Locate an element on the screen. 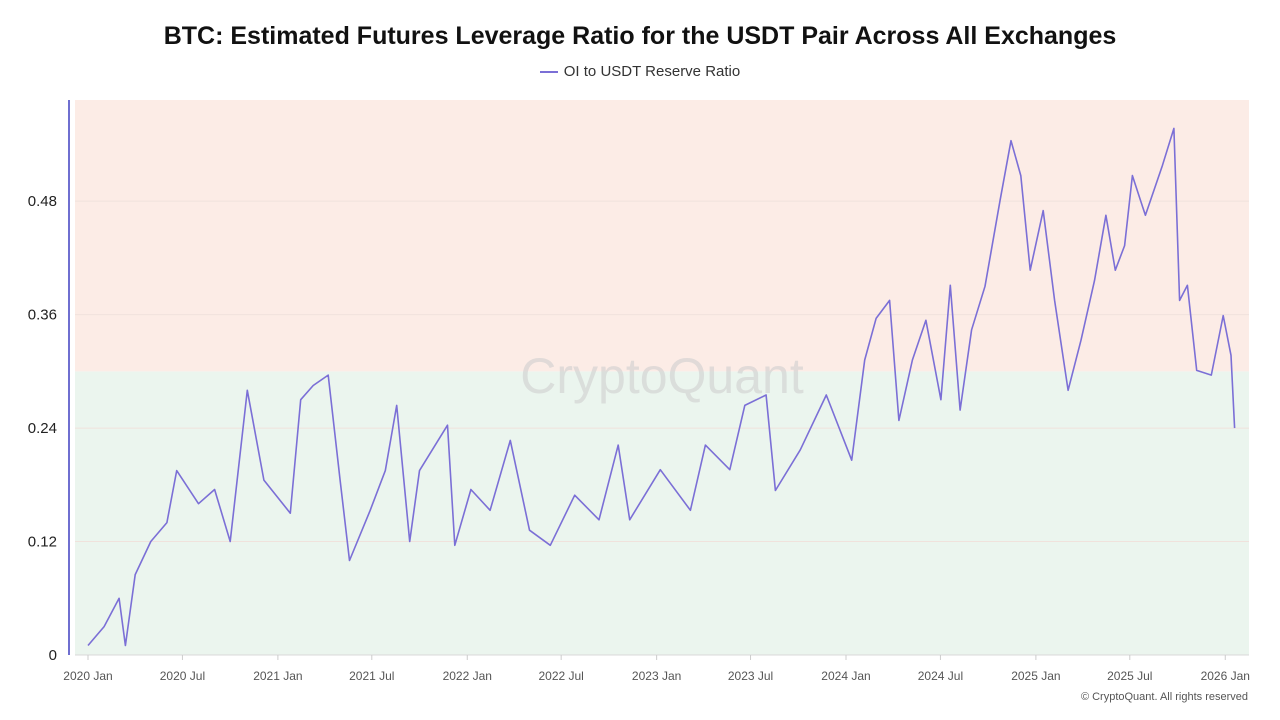  y-tick-label: 0.12 is located at coordinates (42, 542).